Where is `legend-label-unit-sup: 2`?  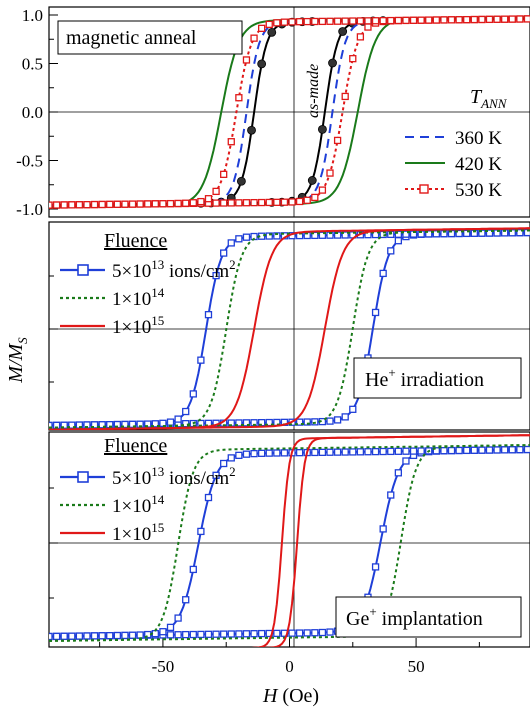 legend-label-unit-sup: 2 is located at coordinates (232, 471).